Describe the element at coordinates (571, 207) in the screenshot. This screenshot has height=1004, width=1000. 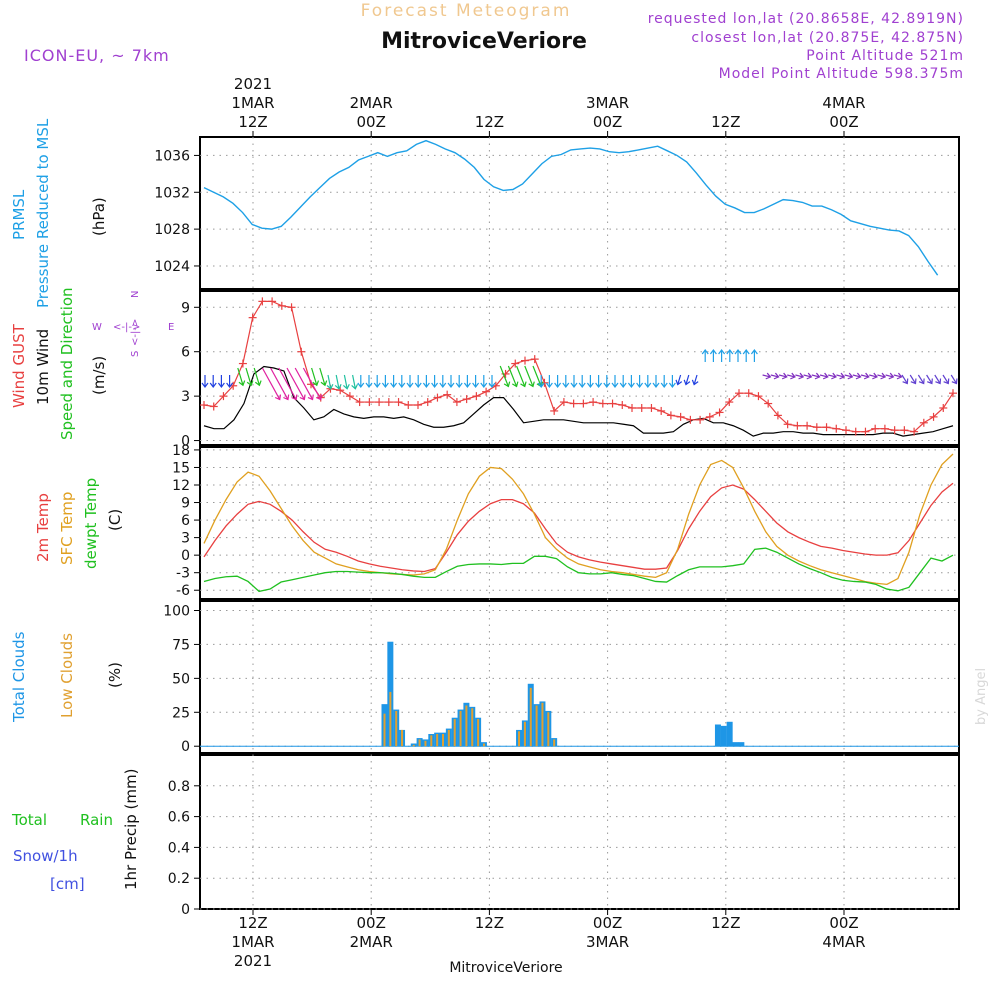
I see `pressure-line` at that location.